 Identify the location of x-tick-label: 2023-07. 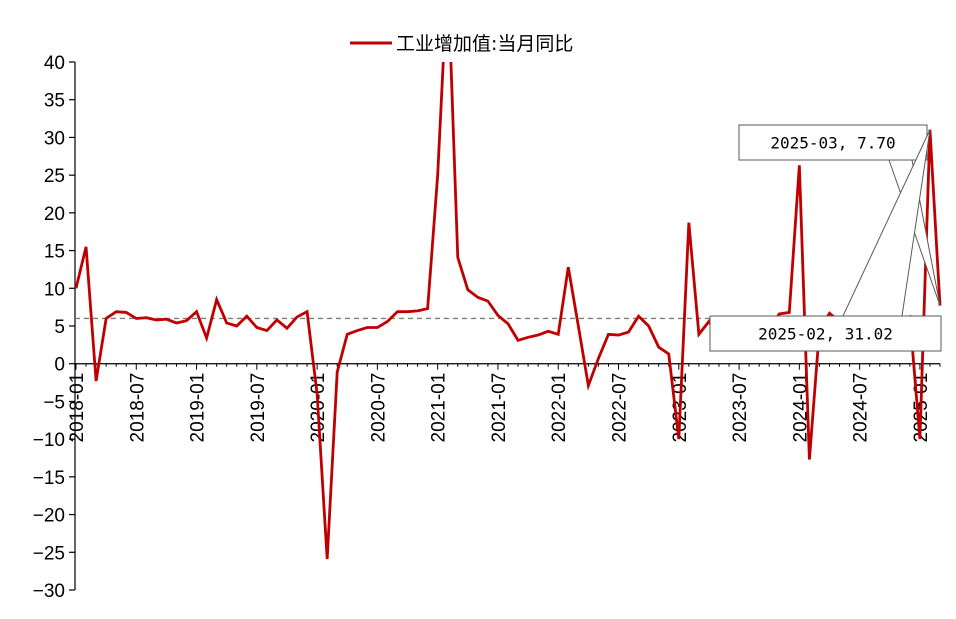
(740, 408).